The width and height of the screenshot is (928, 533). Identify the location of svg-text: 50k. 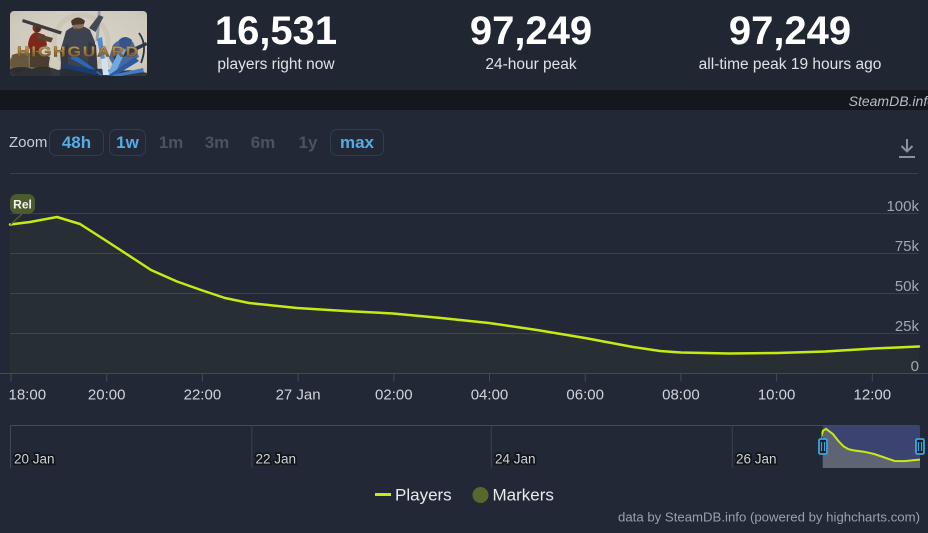
(907, 286).